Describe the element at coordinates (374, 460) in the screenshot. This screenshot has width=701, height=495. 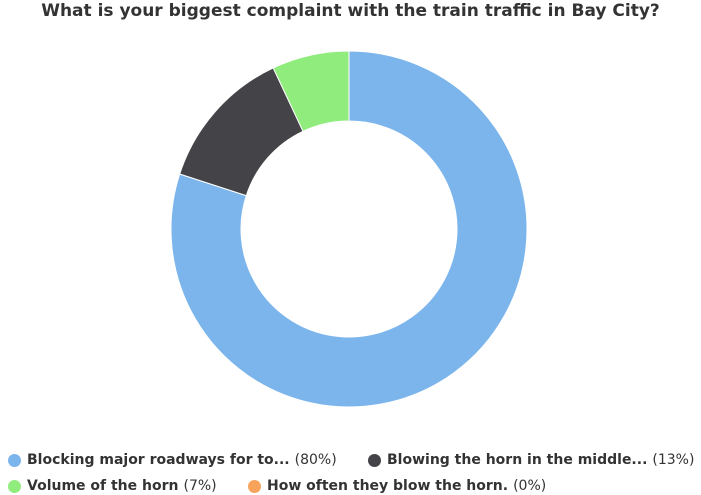
I see `legend-swatch-dark` at that location.